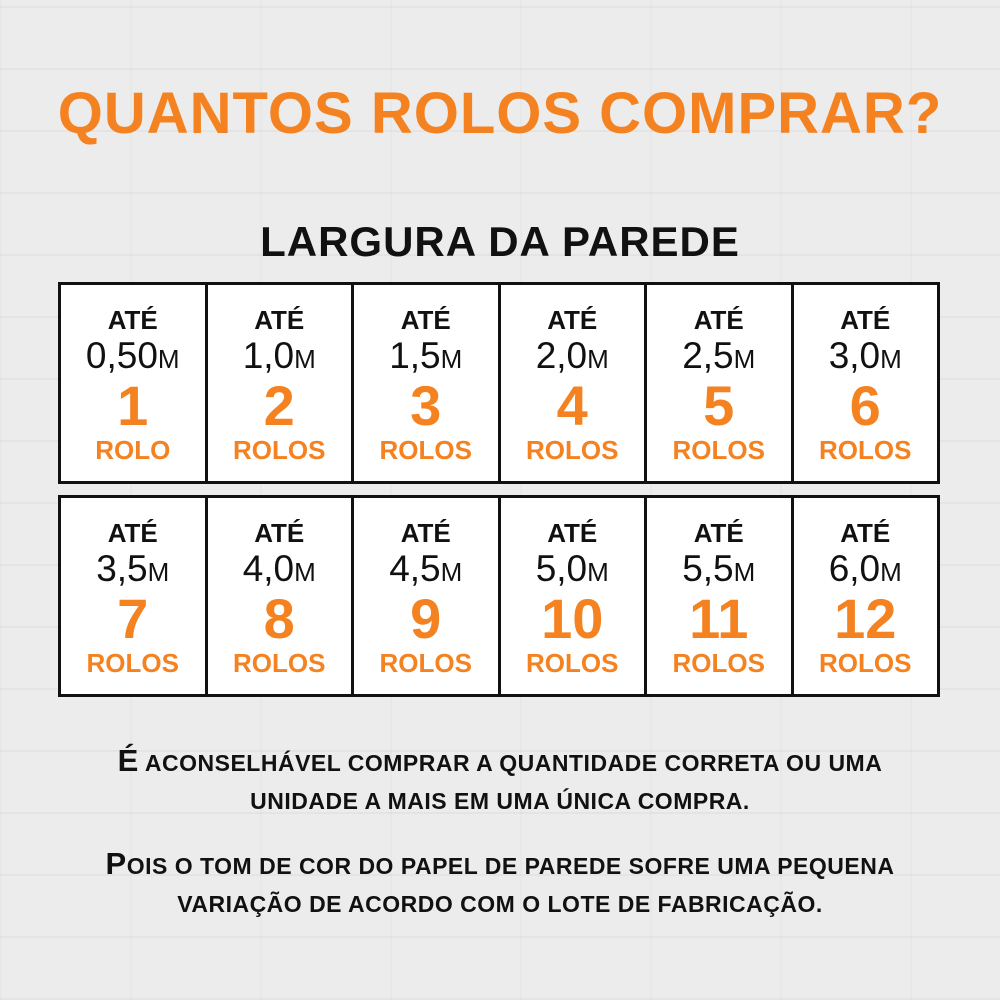  I want to click on roll-cell: ATÉ 3,5M 7 ROLOS, so click(133, 596).